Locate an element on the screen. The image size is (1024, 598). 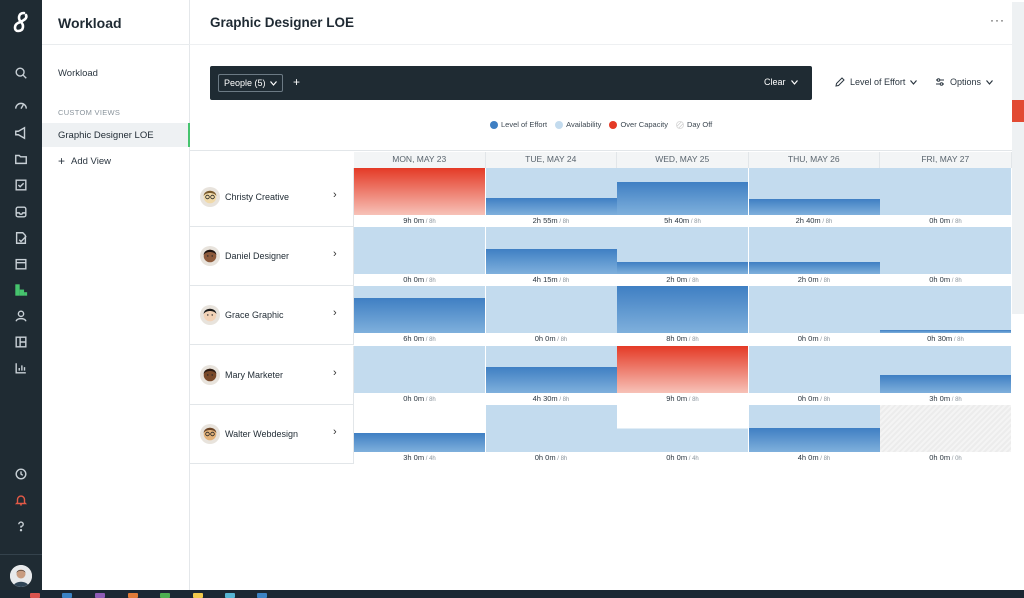
options-dropdown: Options is located at coordinates (964, 82).